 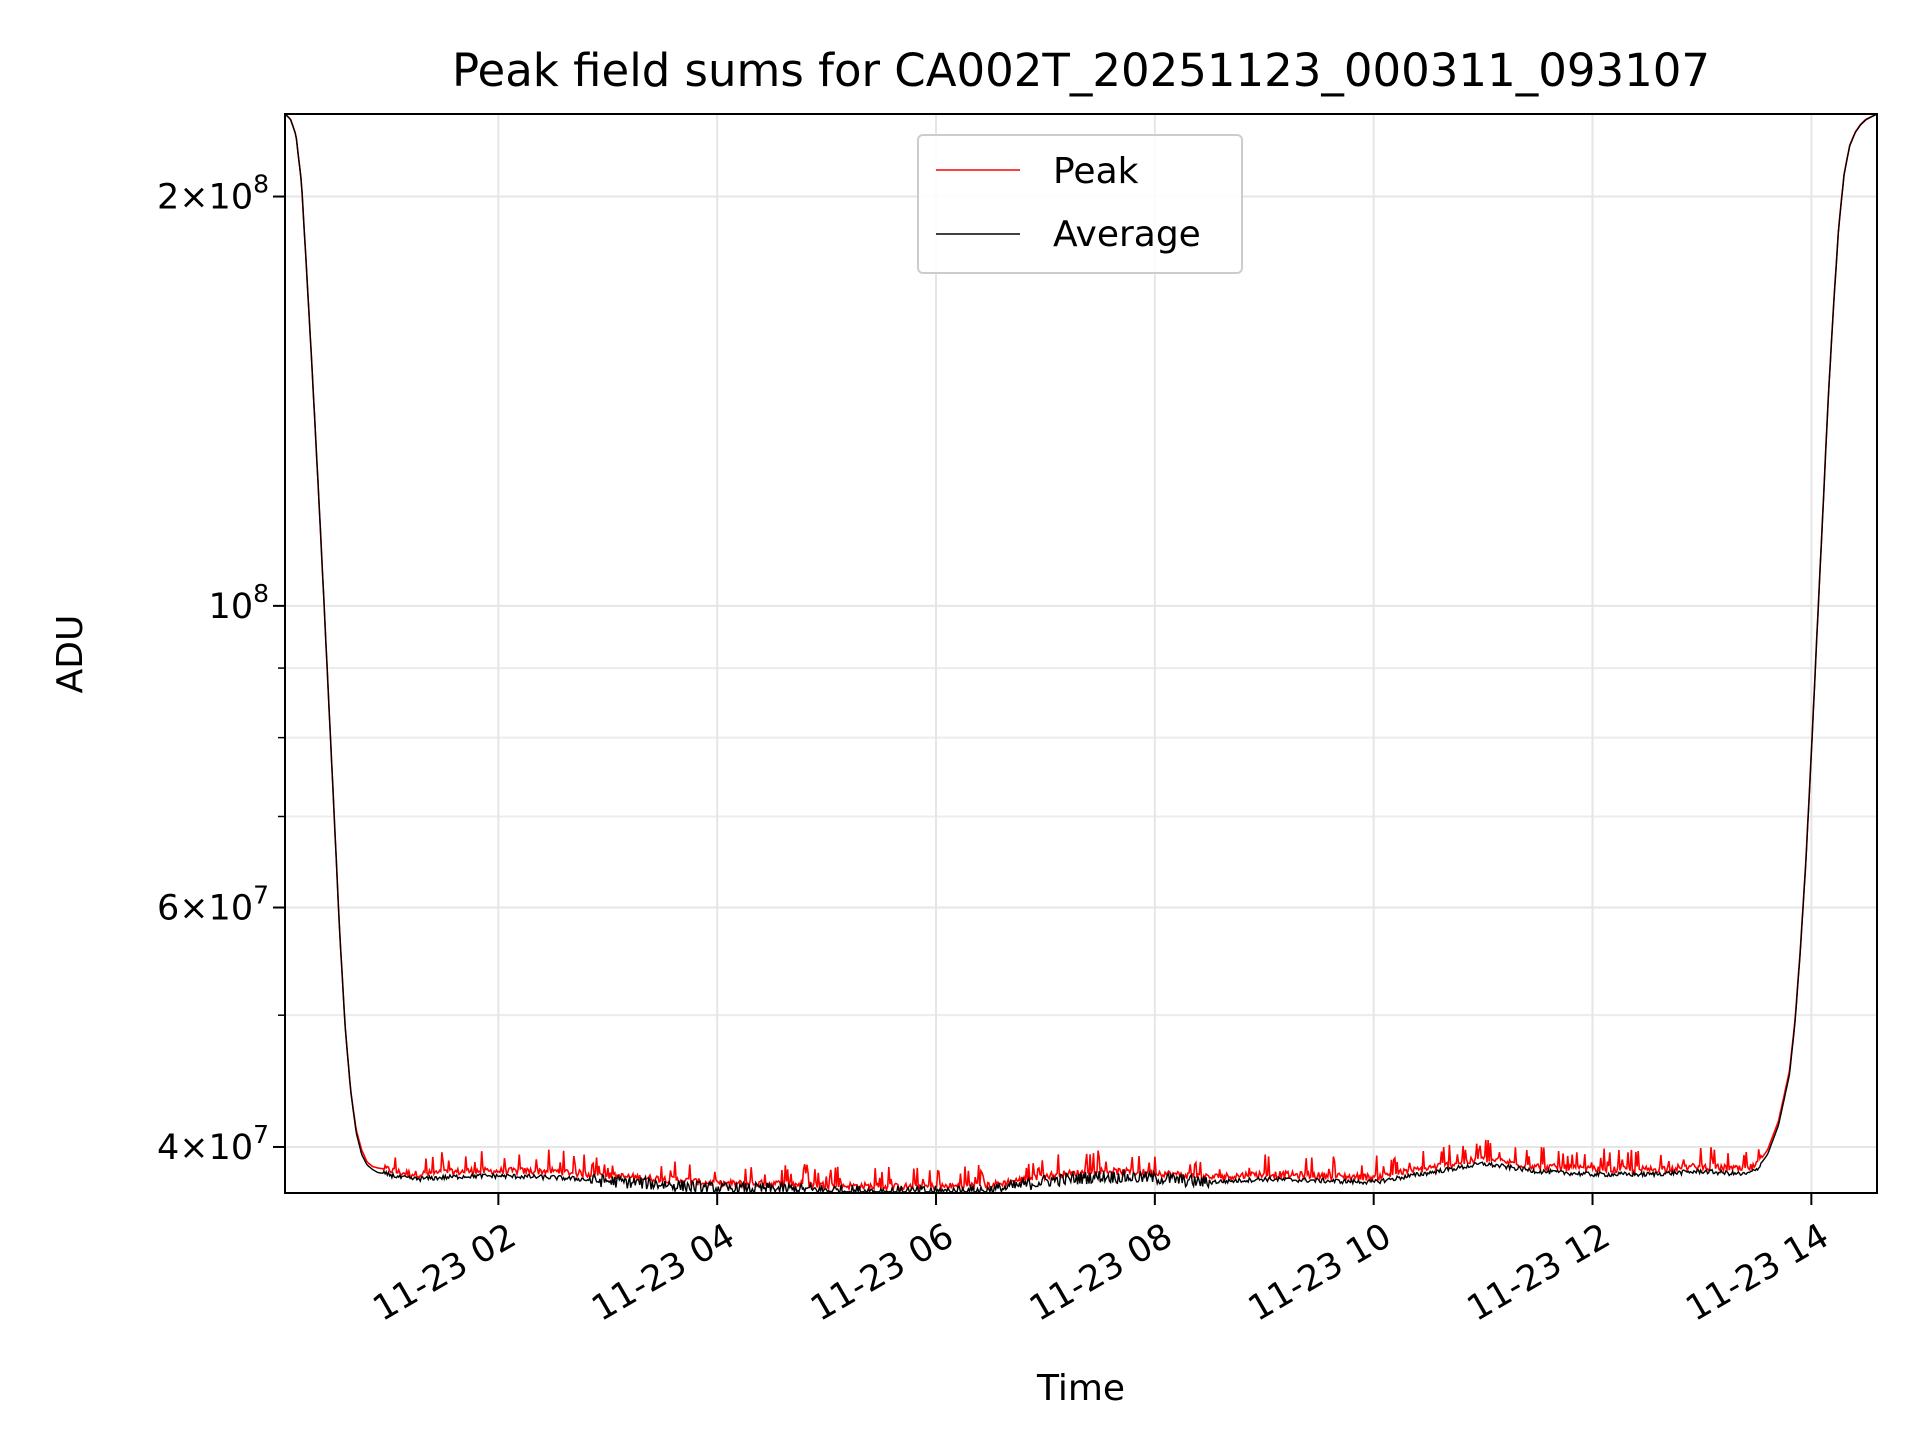 I want to click on y-axis: 4×107 6×107 108 2×108, so click(x=221, y=669).